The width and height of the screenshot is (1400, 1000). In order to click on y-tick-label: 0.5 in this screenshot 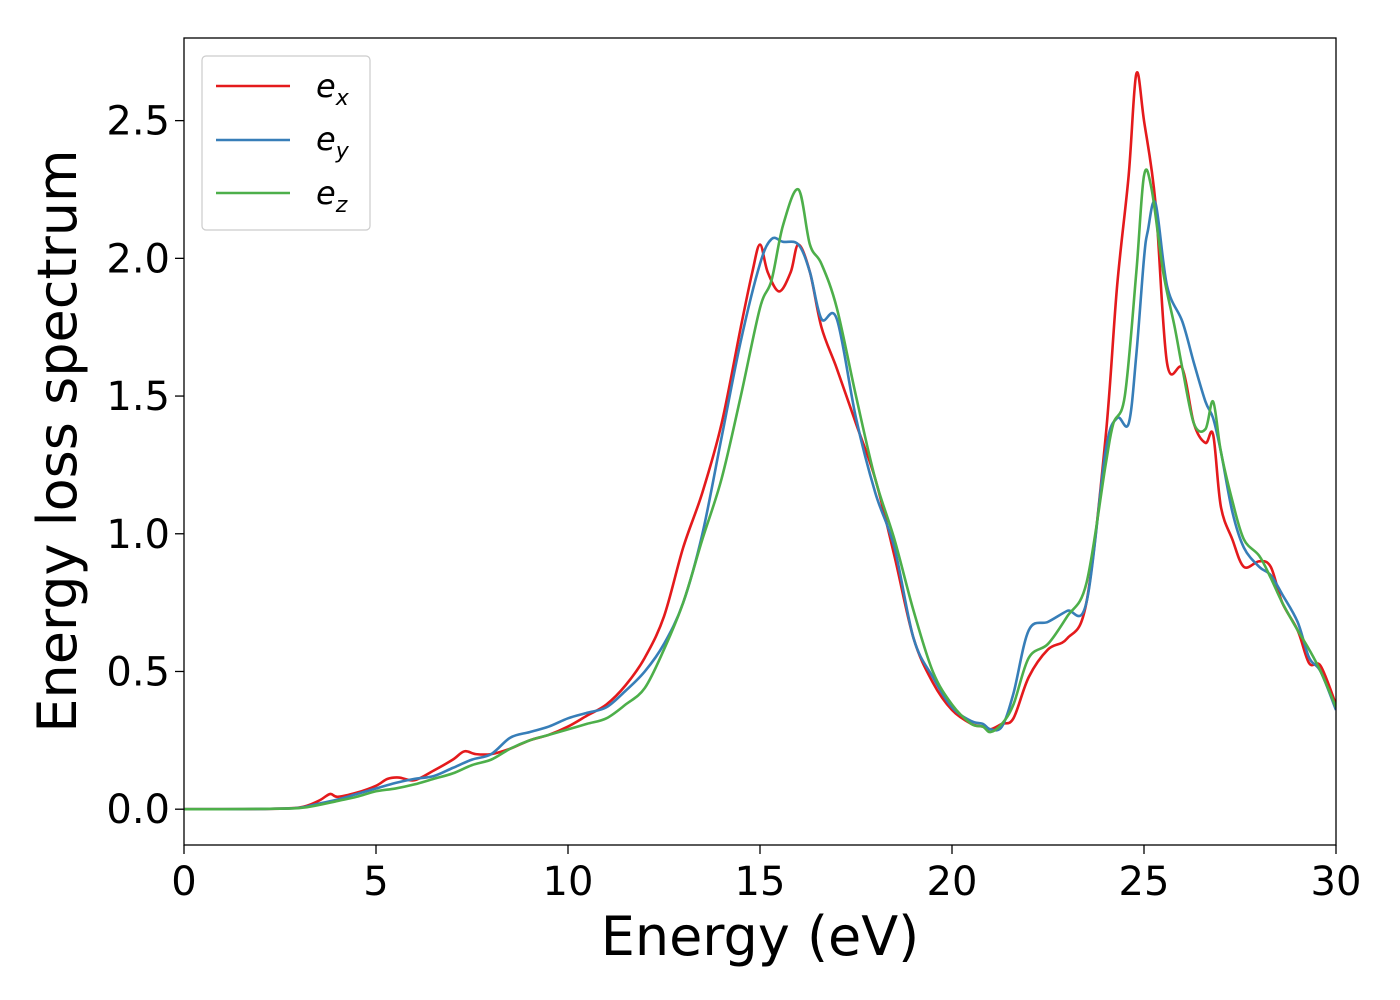, I will do `click(138, 672)`.